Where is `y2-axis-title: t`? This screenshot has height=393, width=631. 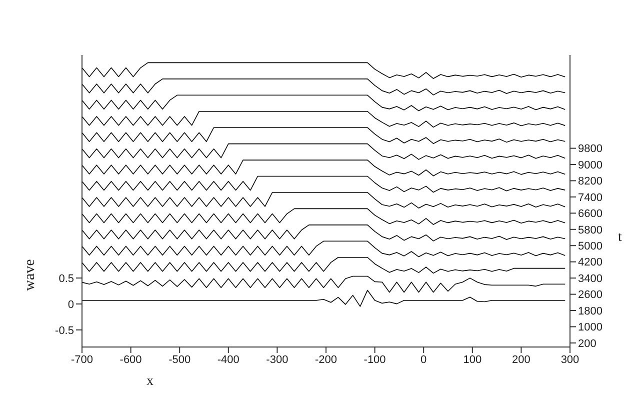
y2-axis-title: t is located at coordinates (620, 237).